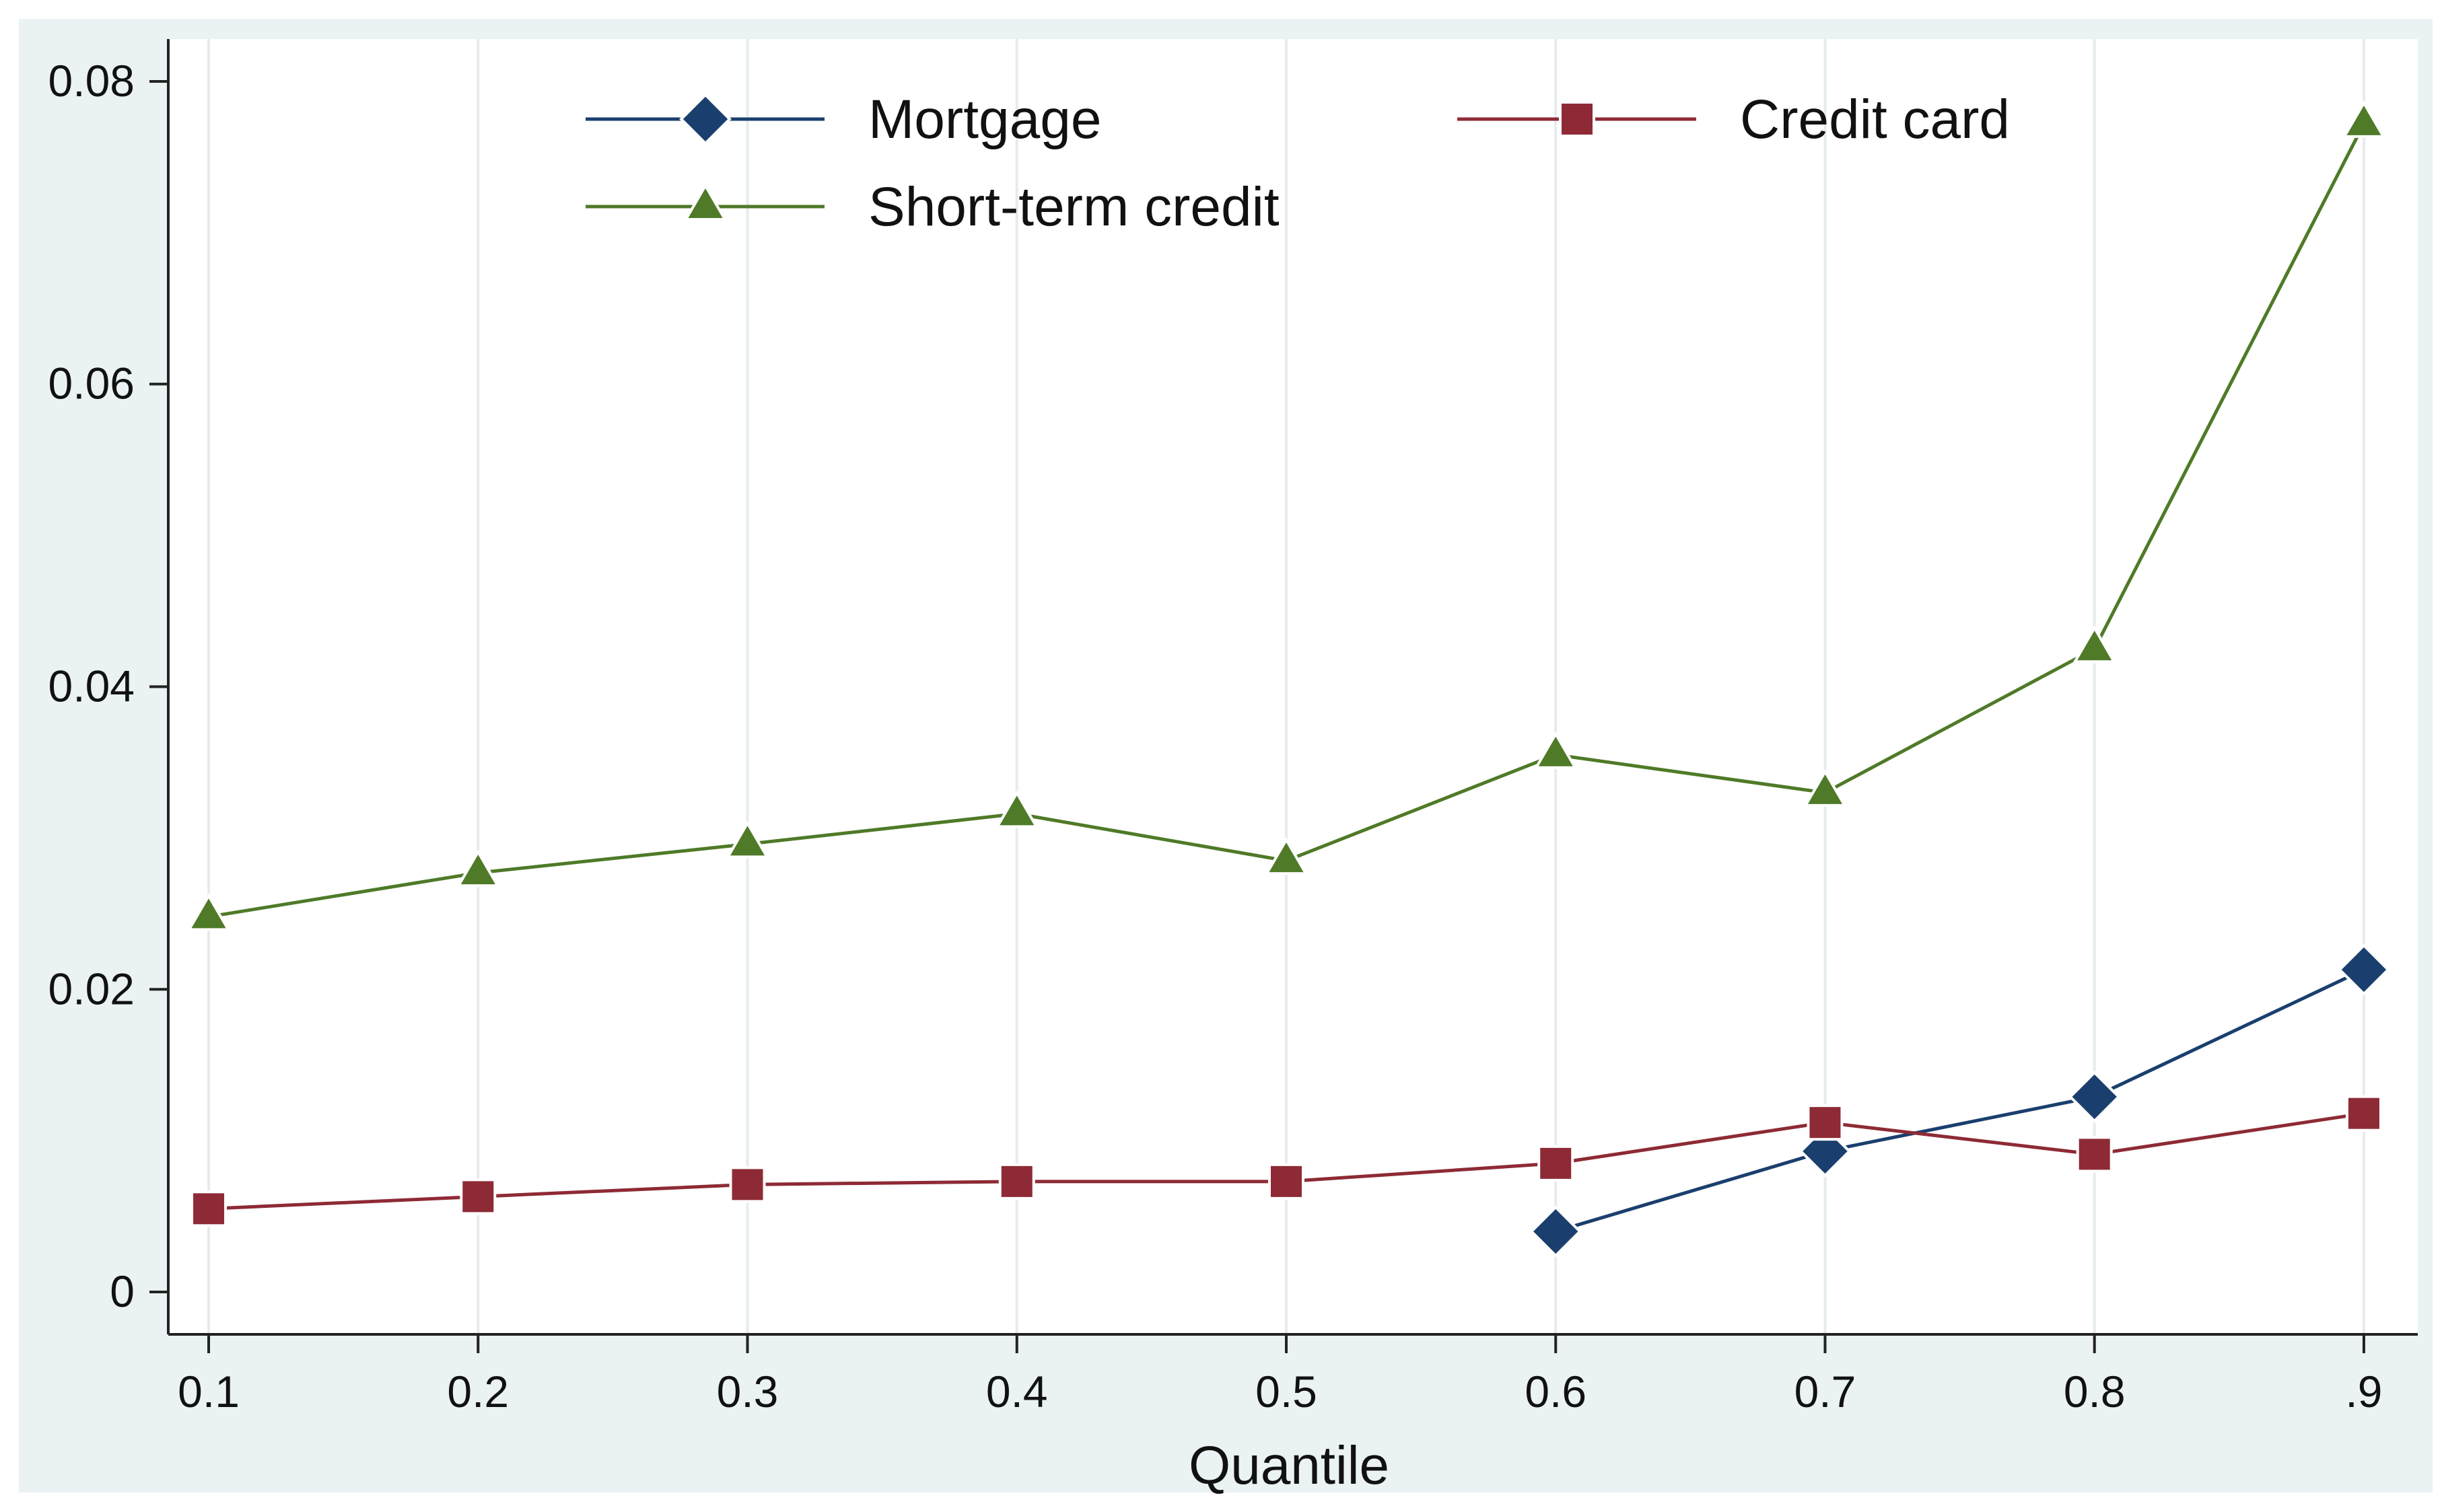  What do you see at coordinates (2363, 1391) in the screenshot?
I see `x-tick-label: .9` at bounding box center [2363, 1391].